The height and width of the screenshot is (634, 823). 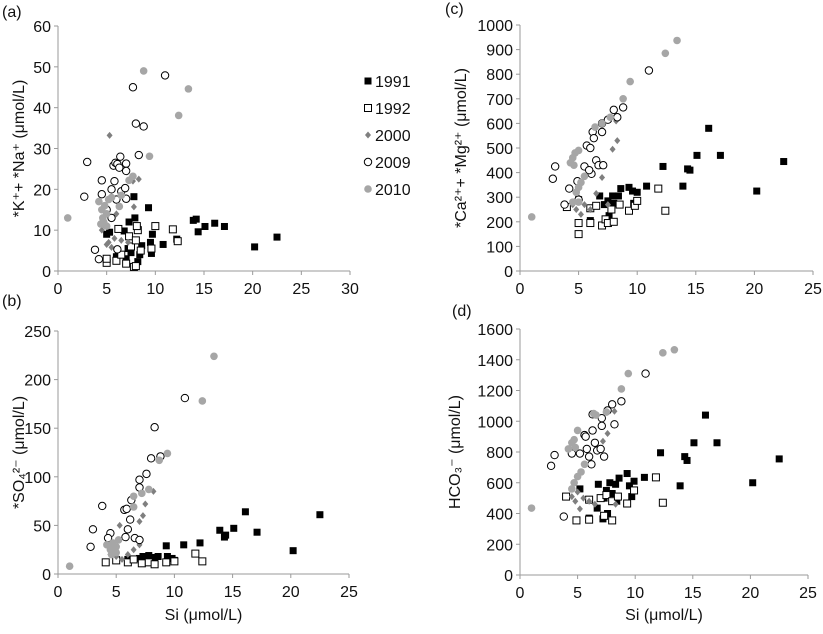 What do you see at coordinates (387, 109) in the screenshot?
I see `legend-entry-1992: 1992` at bounding box center [387, 109].